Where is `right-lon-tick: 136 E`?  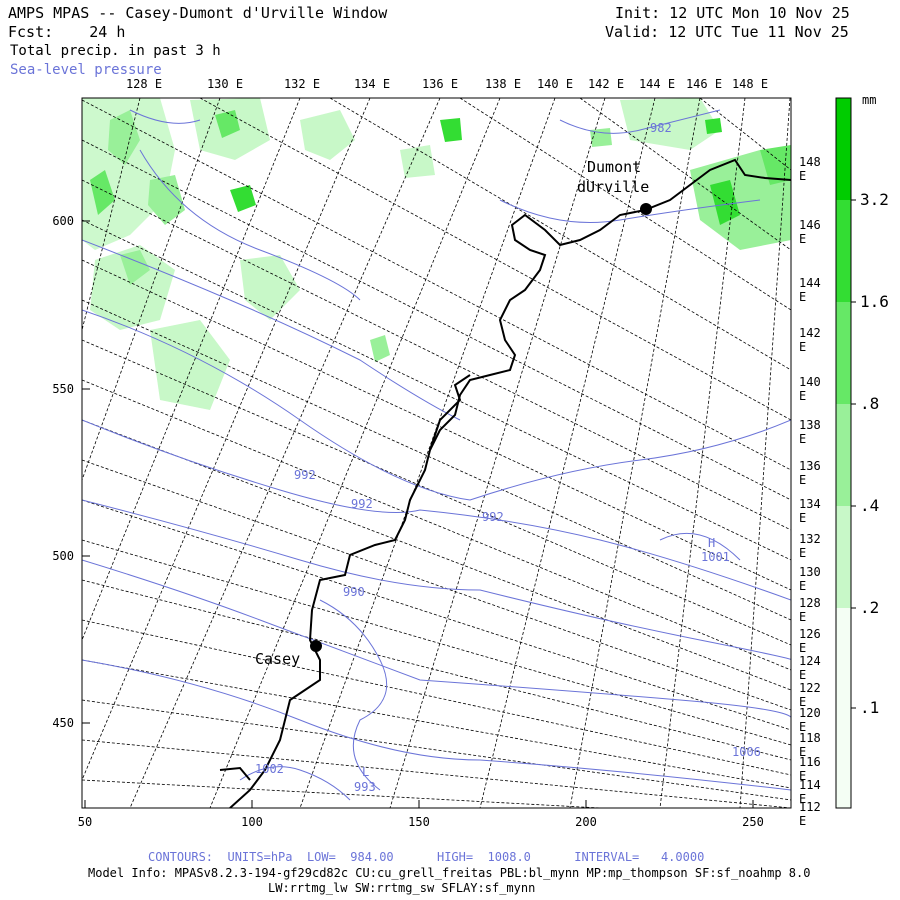 right-lon-tick: 136 E is located at coordinates (810, 473).